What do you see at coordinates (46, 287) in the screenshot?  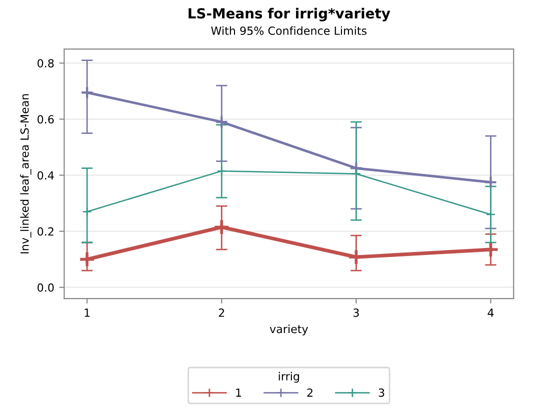 I see `y-tick-label: 0.0` at bounding box center [46, 287].